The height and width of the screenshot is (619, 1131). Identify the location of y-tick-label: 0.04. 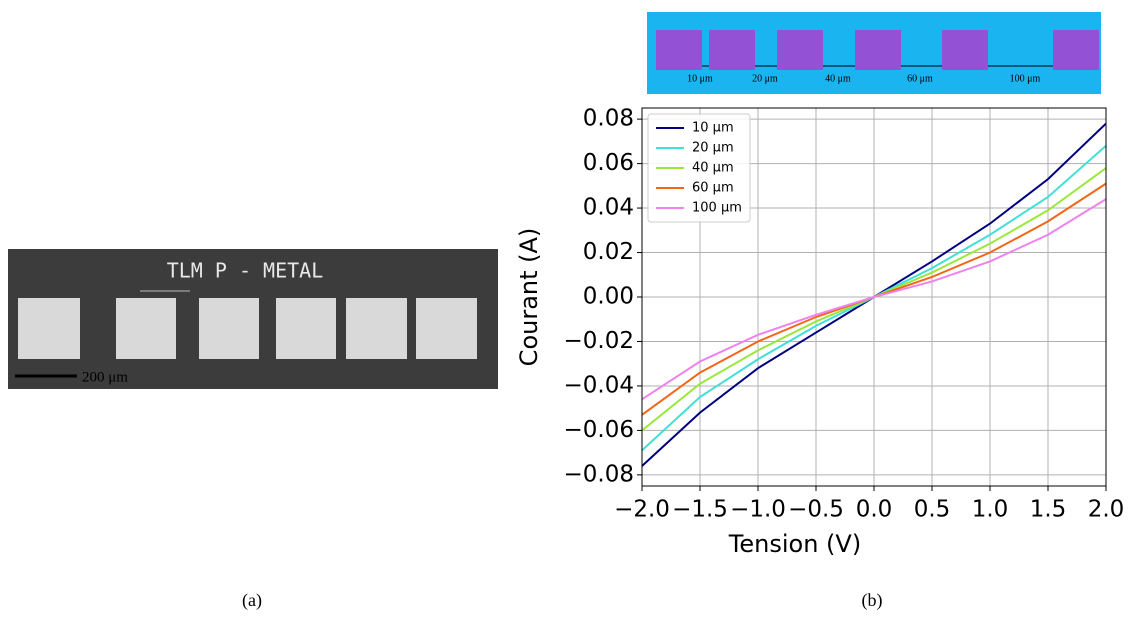
(608, 208).